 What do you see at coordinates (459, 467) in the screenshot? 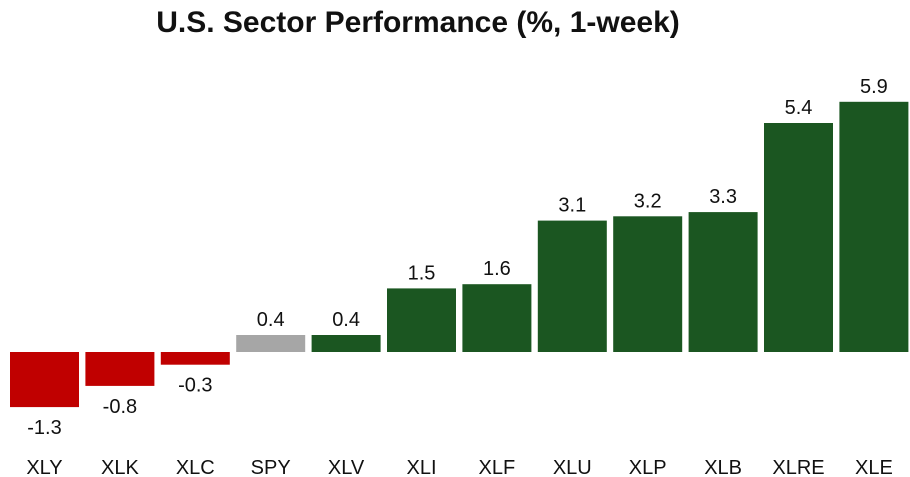
I see `category-labels-group: XLY XLK XLC SPY XLV XLI XLF XLU XLP XLB XLRE XLE` at bounding box center [459, 467].